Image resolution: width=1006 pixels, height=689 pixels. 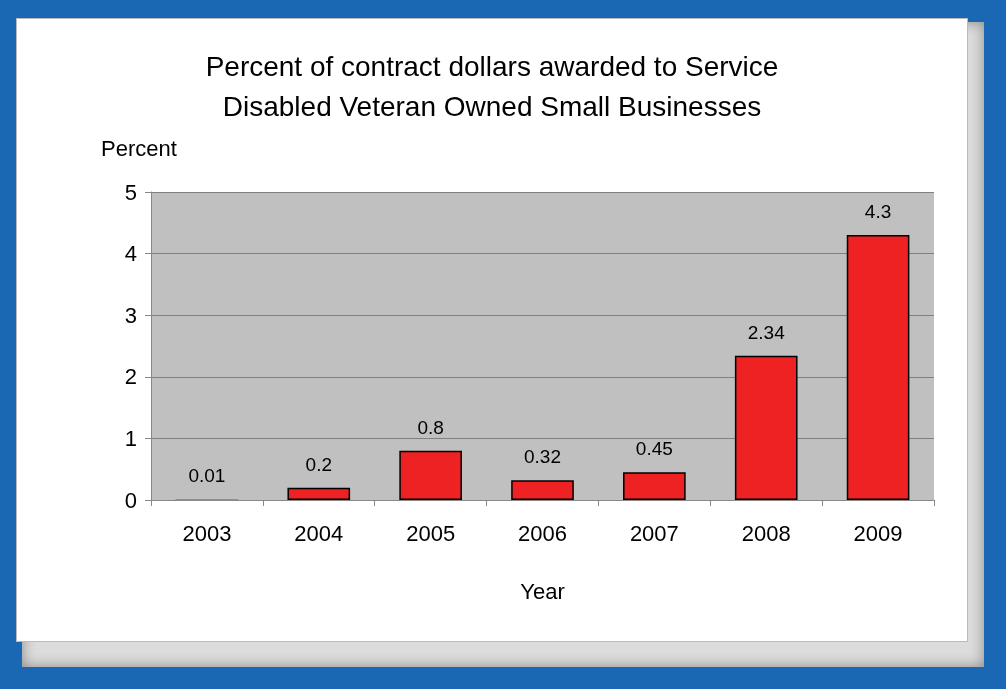 I want to click on x-tick-label: 2007, so click(x=654, y=533).